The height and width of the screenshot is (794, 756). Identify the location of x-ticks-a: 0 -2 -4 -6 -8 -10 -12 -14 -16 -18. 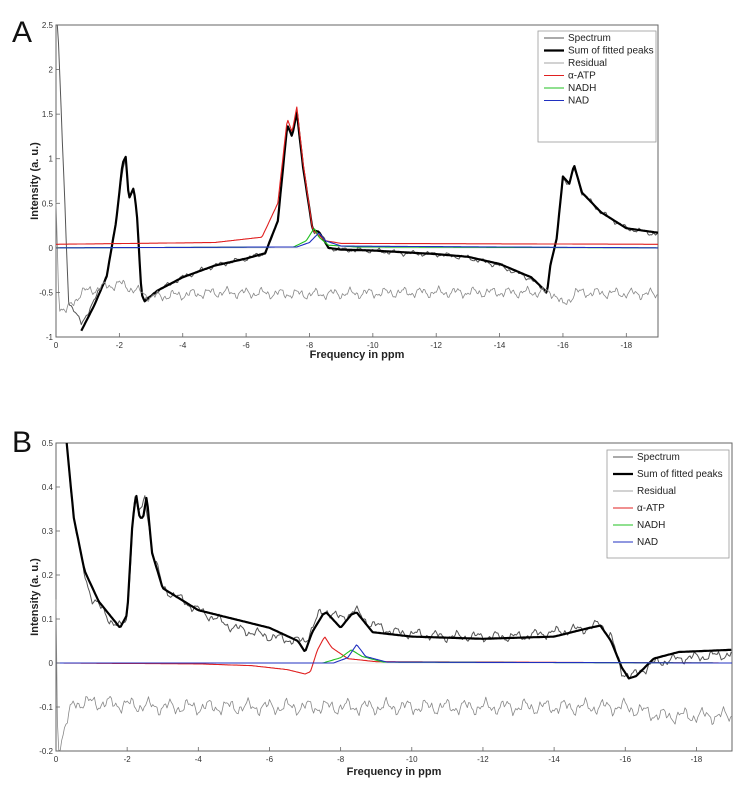
(343, 341).